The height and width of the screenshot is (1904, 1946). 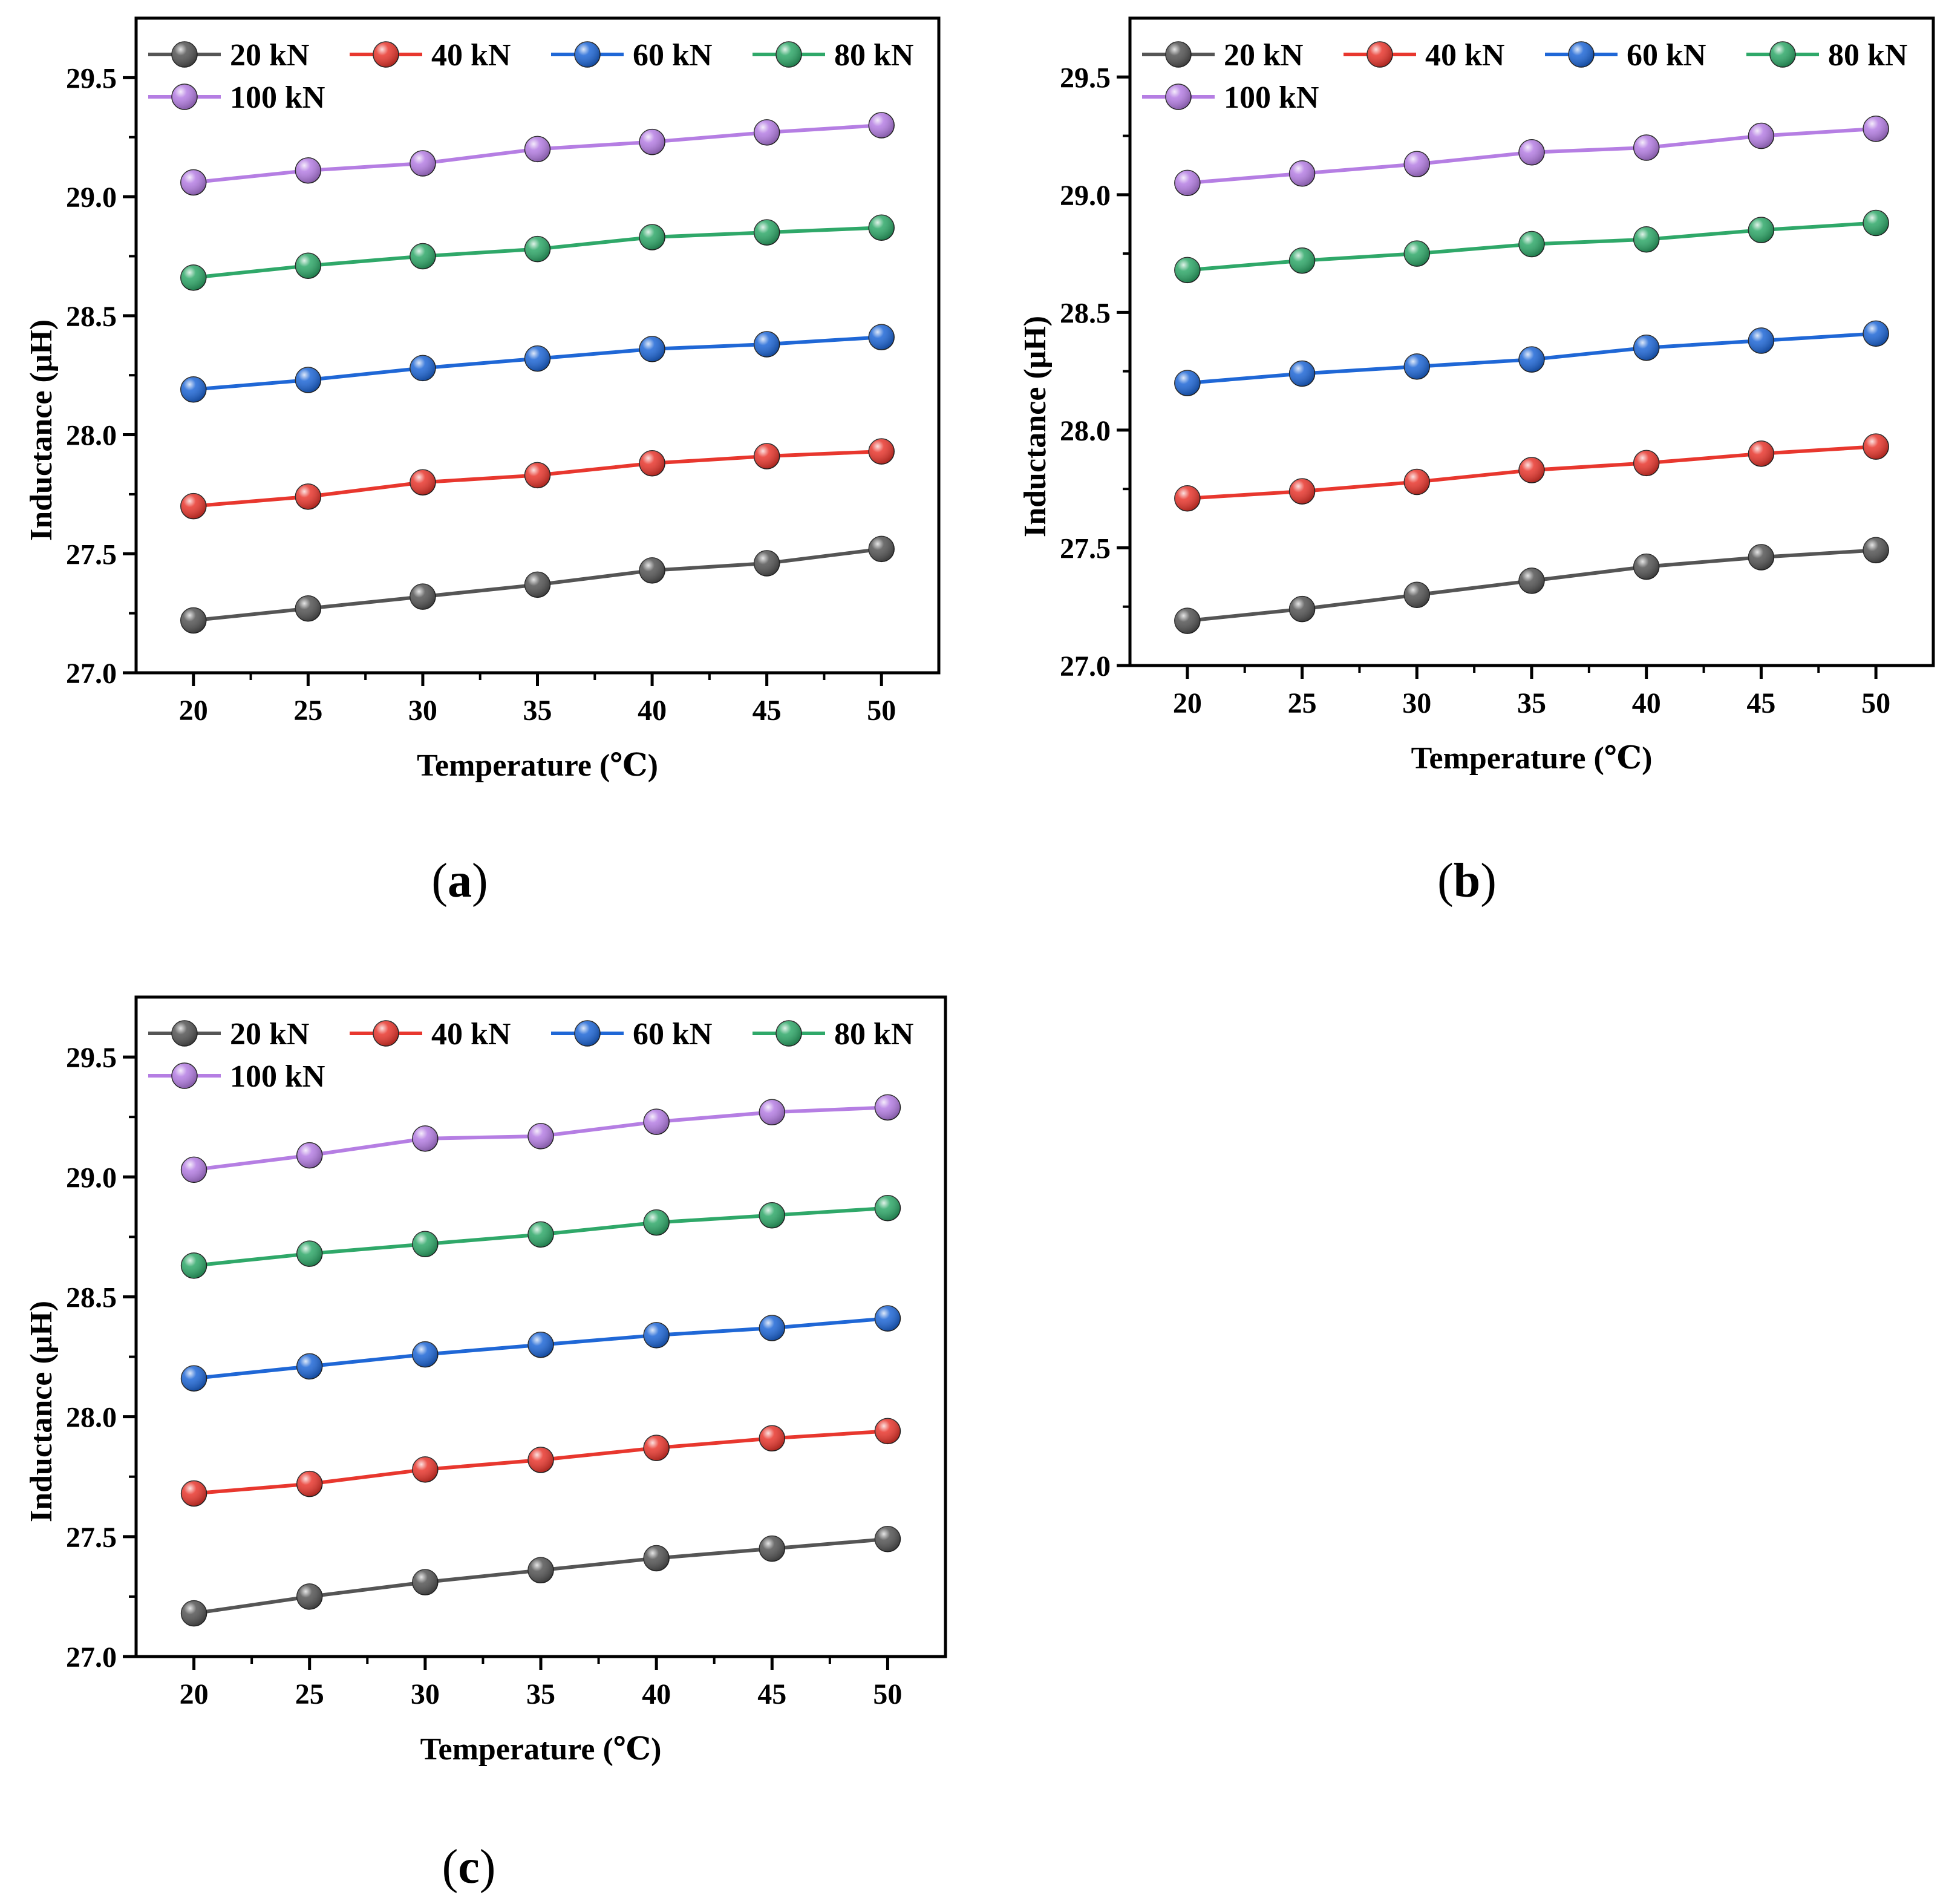 I want to click on legend: 20 kN 40 kN 60 kN 80 kN 100 kN, so click(x=1524, y=76).